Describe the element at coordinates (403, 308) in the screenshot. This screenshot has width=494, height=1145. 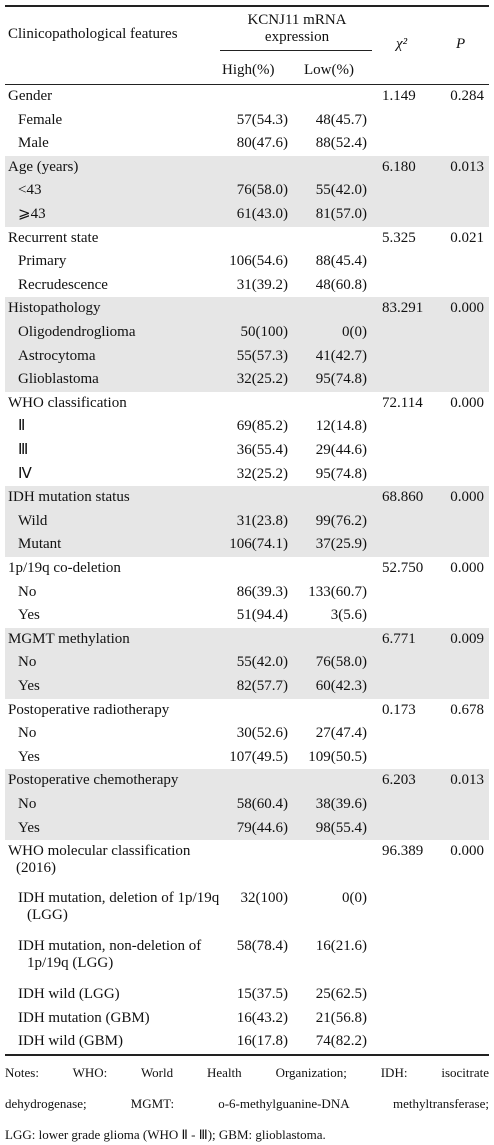
I see `chi-value: 83.291` at that location.